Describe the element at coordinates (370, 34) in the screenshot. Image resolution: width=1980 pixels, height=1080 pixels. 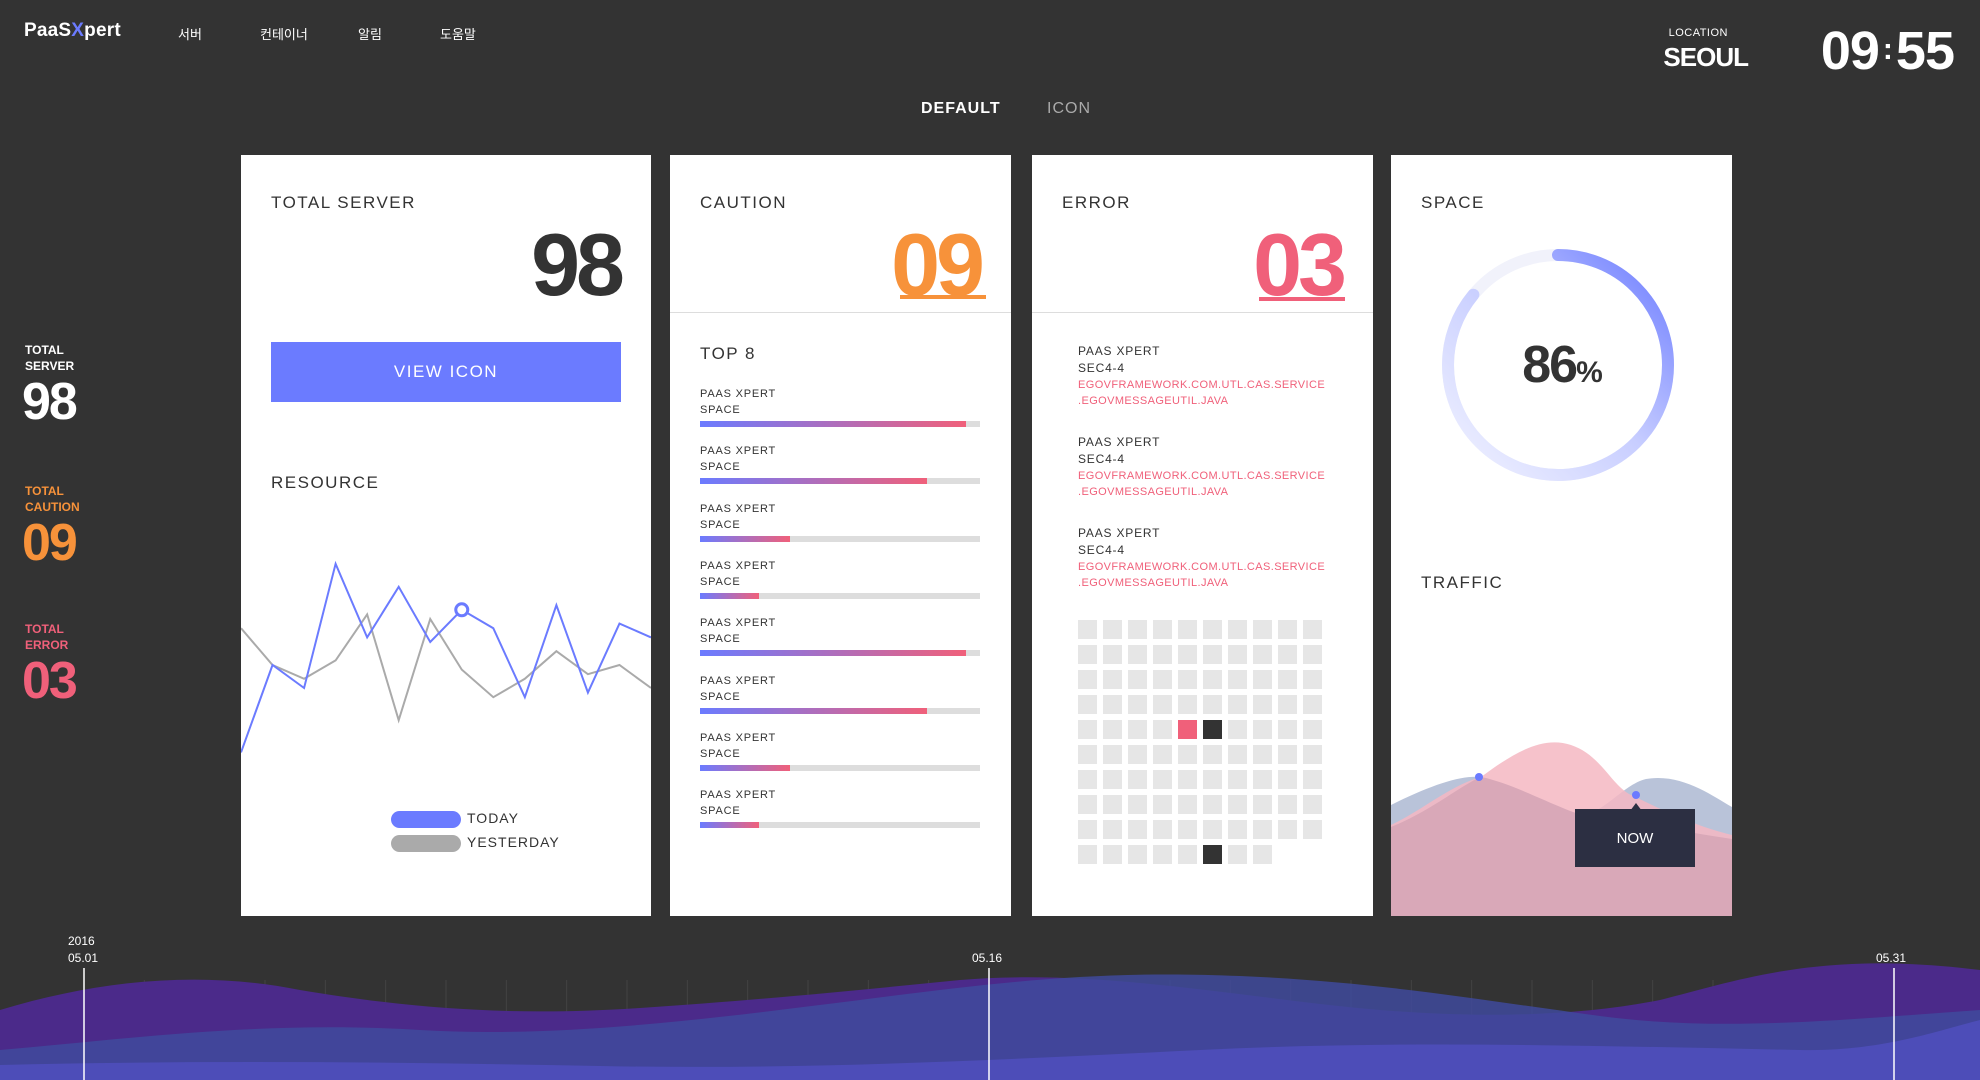
I see `nav-alert: 알림` at that location.